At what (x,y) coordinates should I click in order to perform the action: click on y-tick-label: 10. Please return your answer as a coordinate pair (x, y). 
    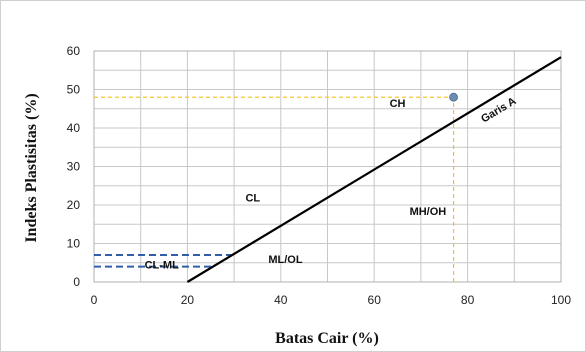
    Looking at the image, I should click on (74, 244).